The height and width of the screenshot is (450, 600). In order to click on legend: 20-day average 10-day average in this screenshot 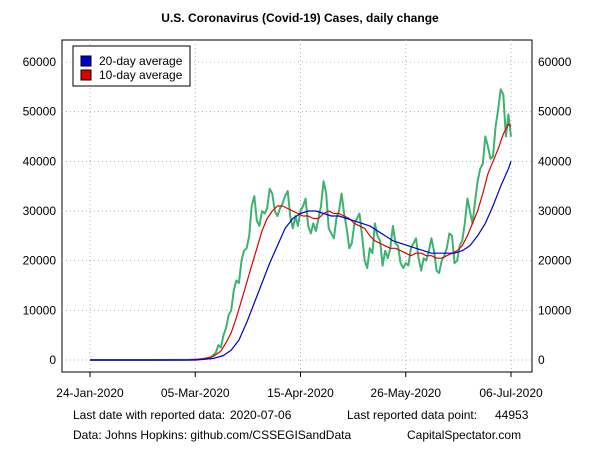, I will do `click(131, 66)`.